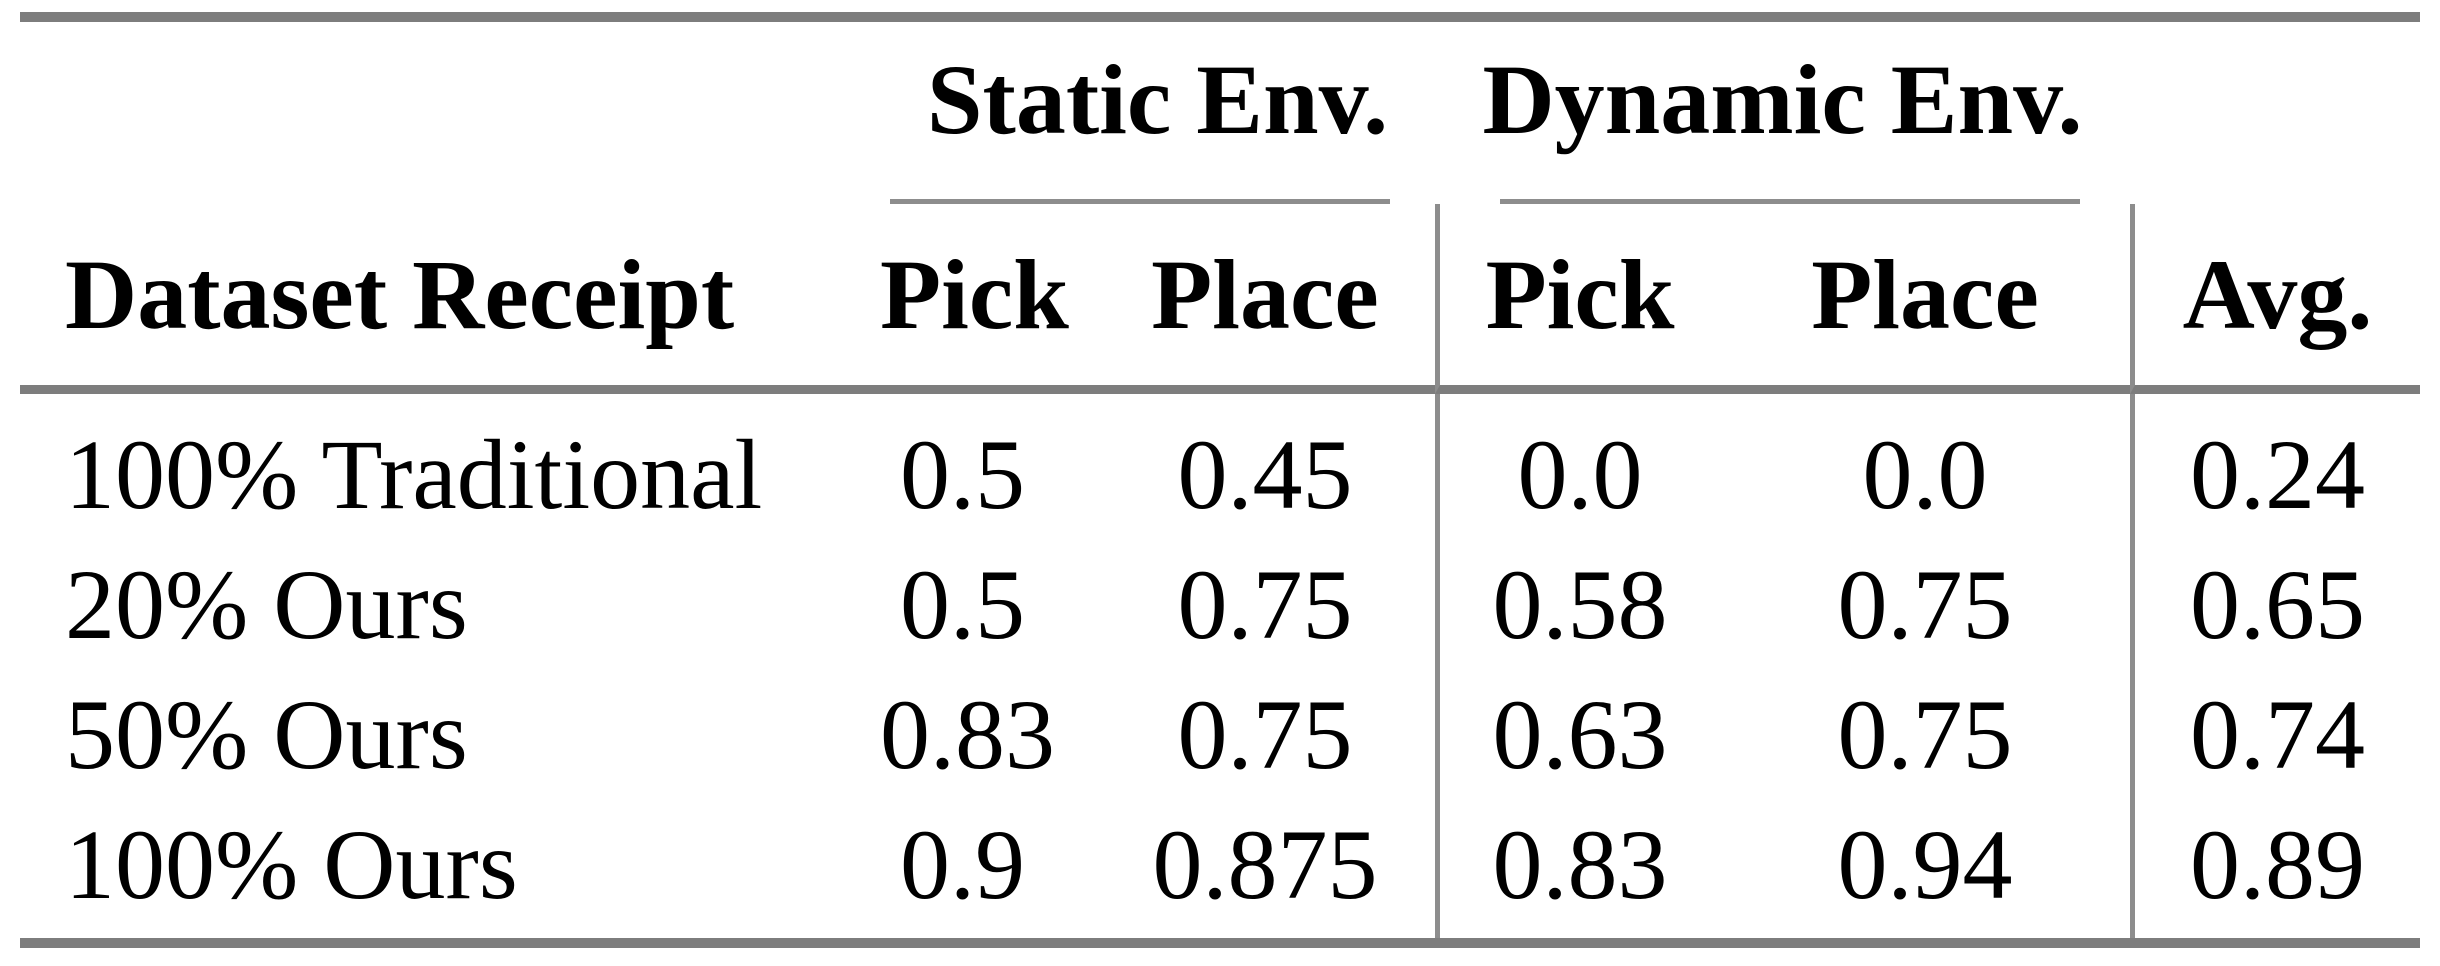 This screenshot has width=2440, height=966. What do you see at coordinates (1570, 605) in the screenshot?
I see `cell-dynamic-pick: 0.58` at bounding box center [1570, 605].